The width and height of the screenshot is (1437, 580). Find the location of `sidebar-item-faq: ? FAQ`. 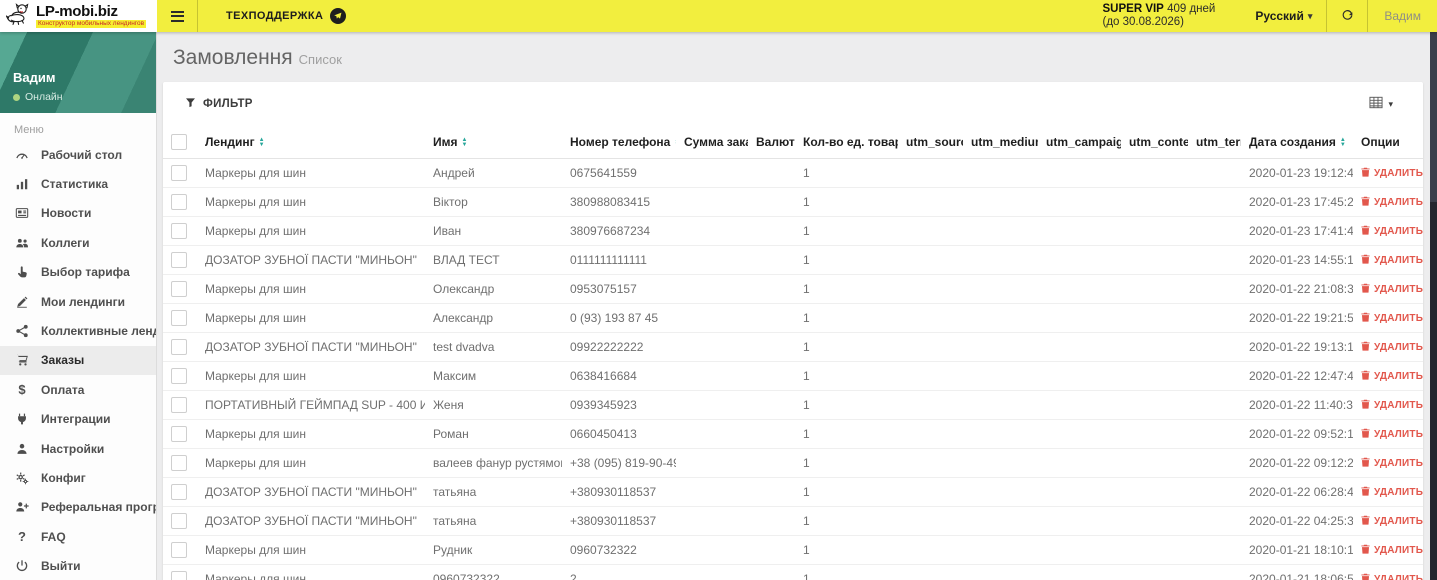

sidebar-item-faq: ? FAQ is located at coordinates (78, 536).